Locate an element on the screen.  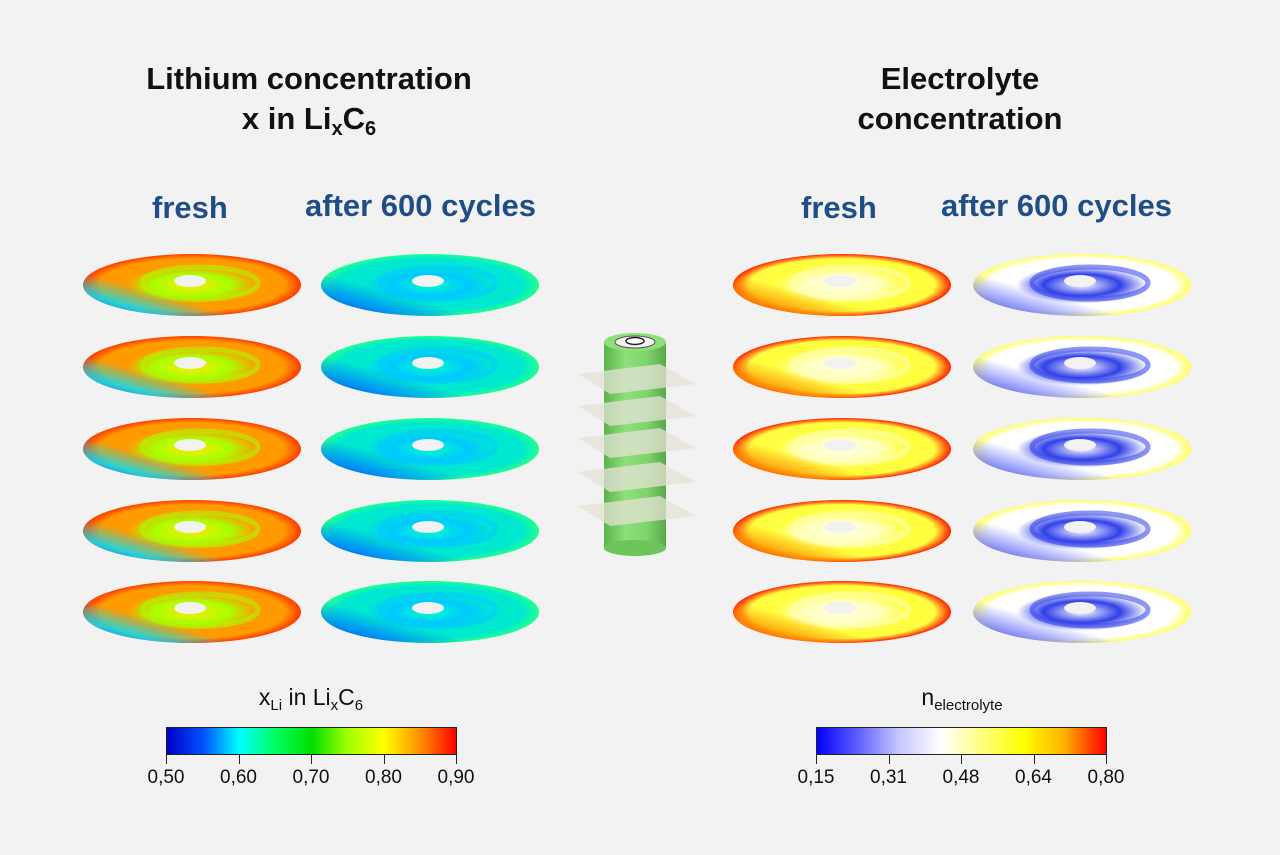
electrolyte-tick-label: 0,31 is located at coordinates (888, 777).